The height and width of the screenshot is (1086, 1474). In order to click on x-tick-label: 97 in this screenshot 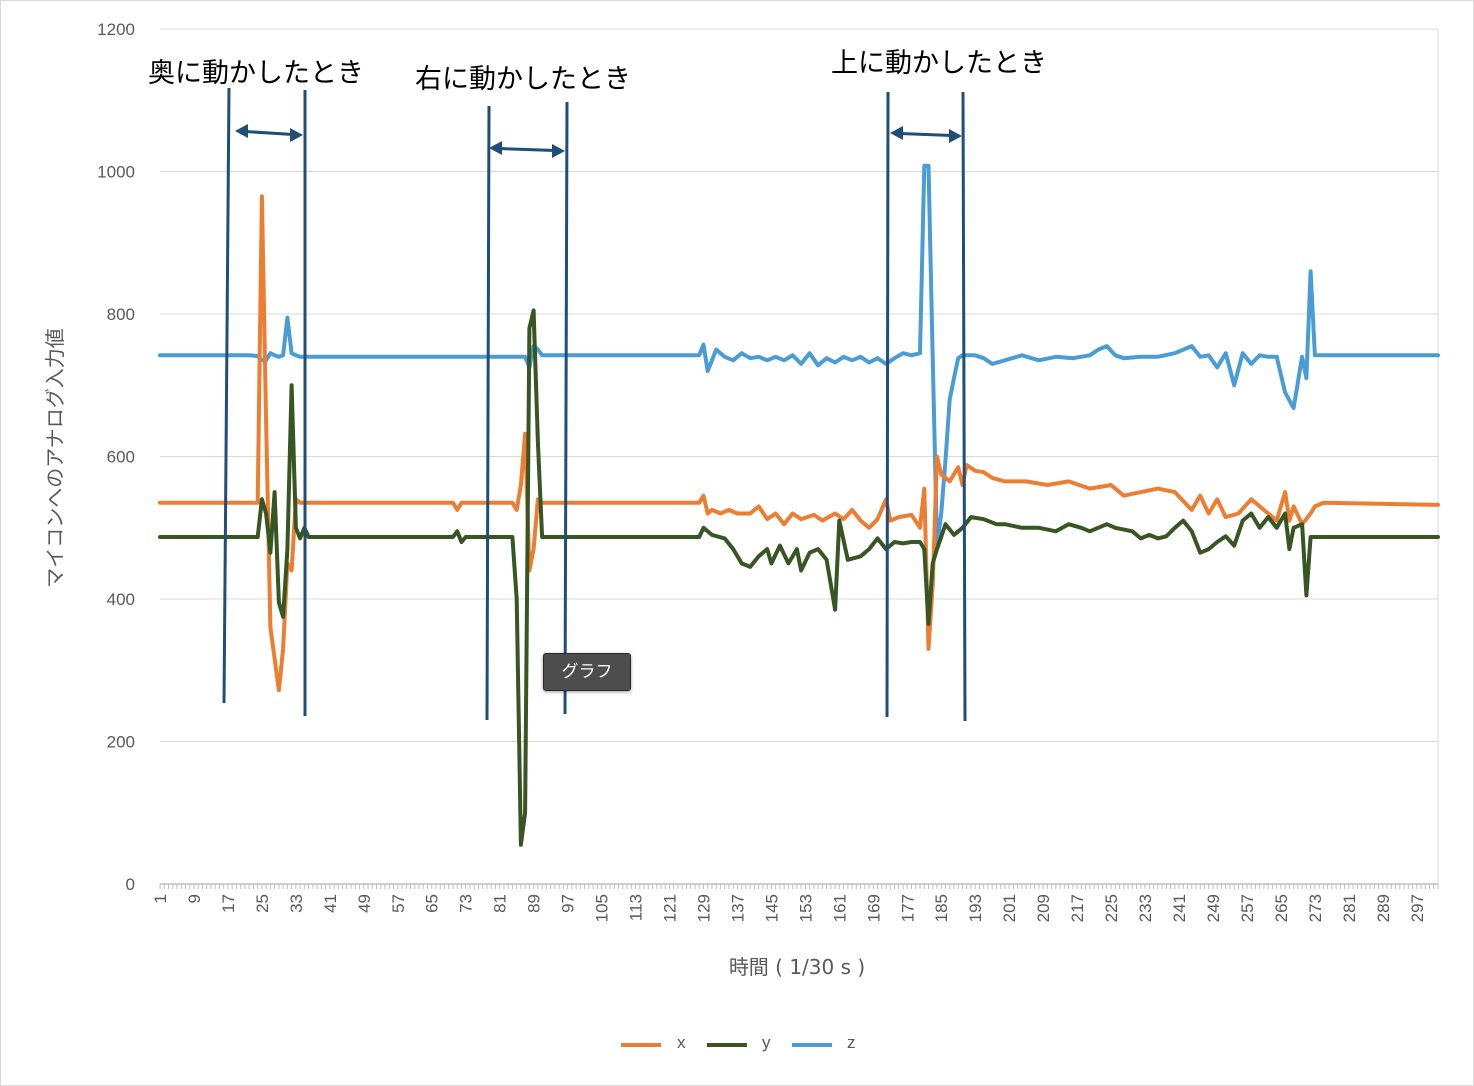, I will do `click(568, 903)`.